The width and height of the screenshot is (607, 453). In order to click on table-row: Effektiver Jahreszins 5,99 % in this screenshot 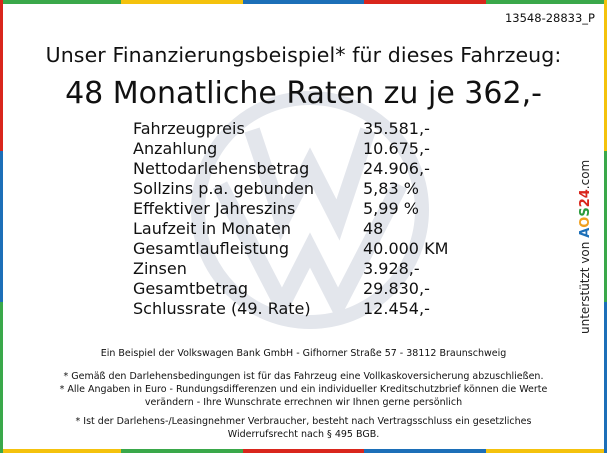, I will do `click(290, 209)`.